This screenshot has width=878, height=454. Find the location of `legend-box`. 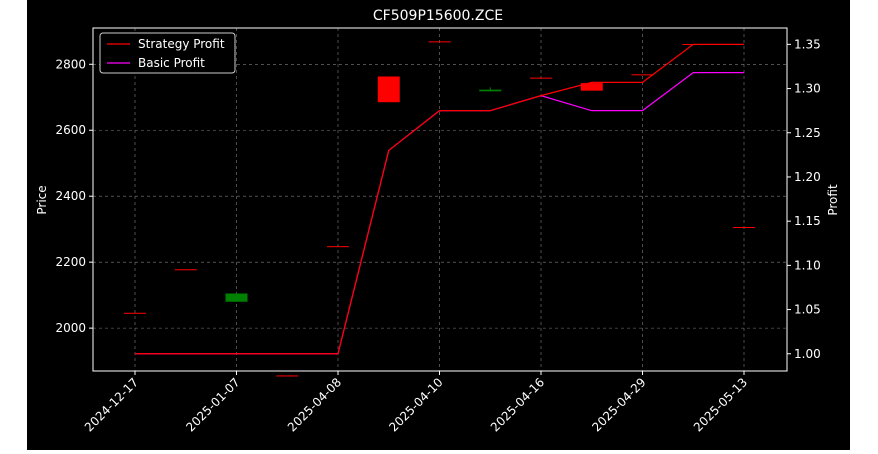

legend-box is located at coordinates (167, 53).